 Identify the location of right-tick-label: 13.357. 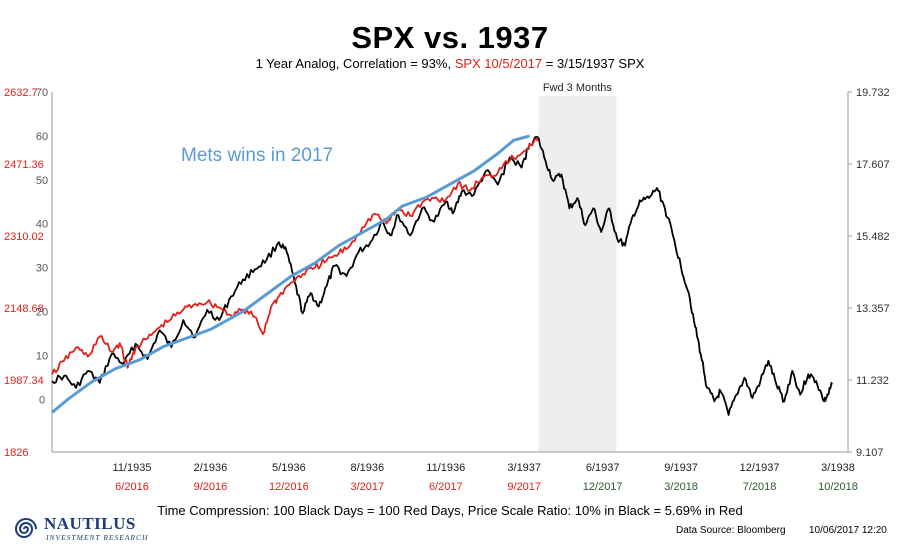
(873, 309).